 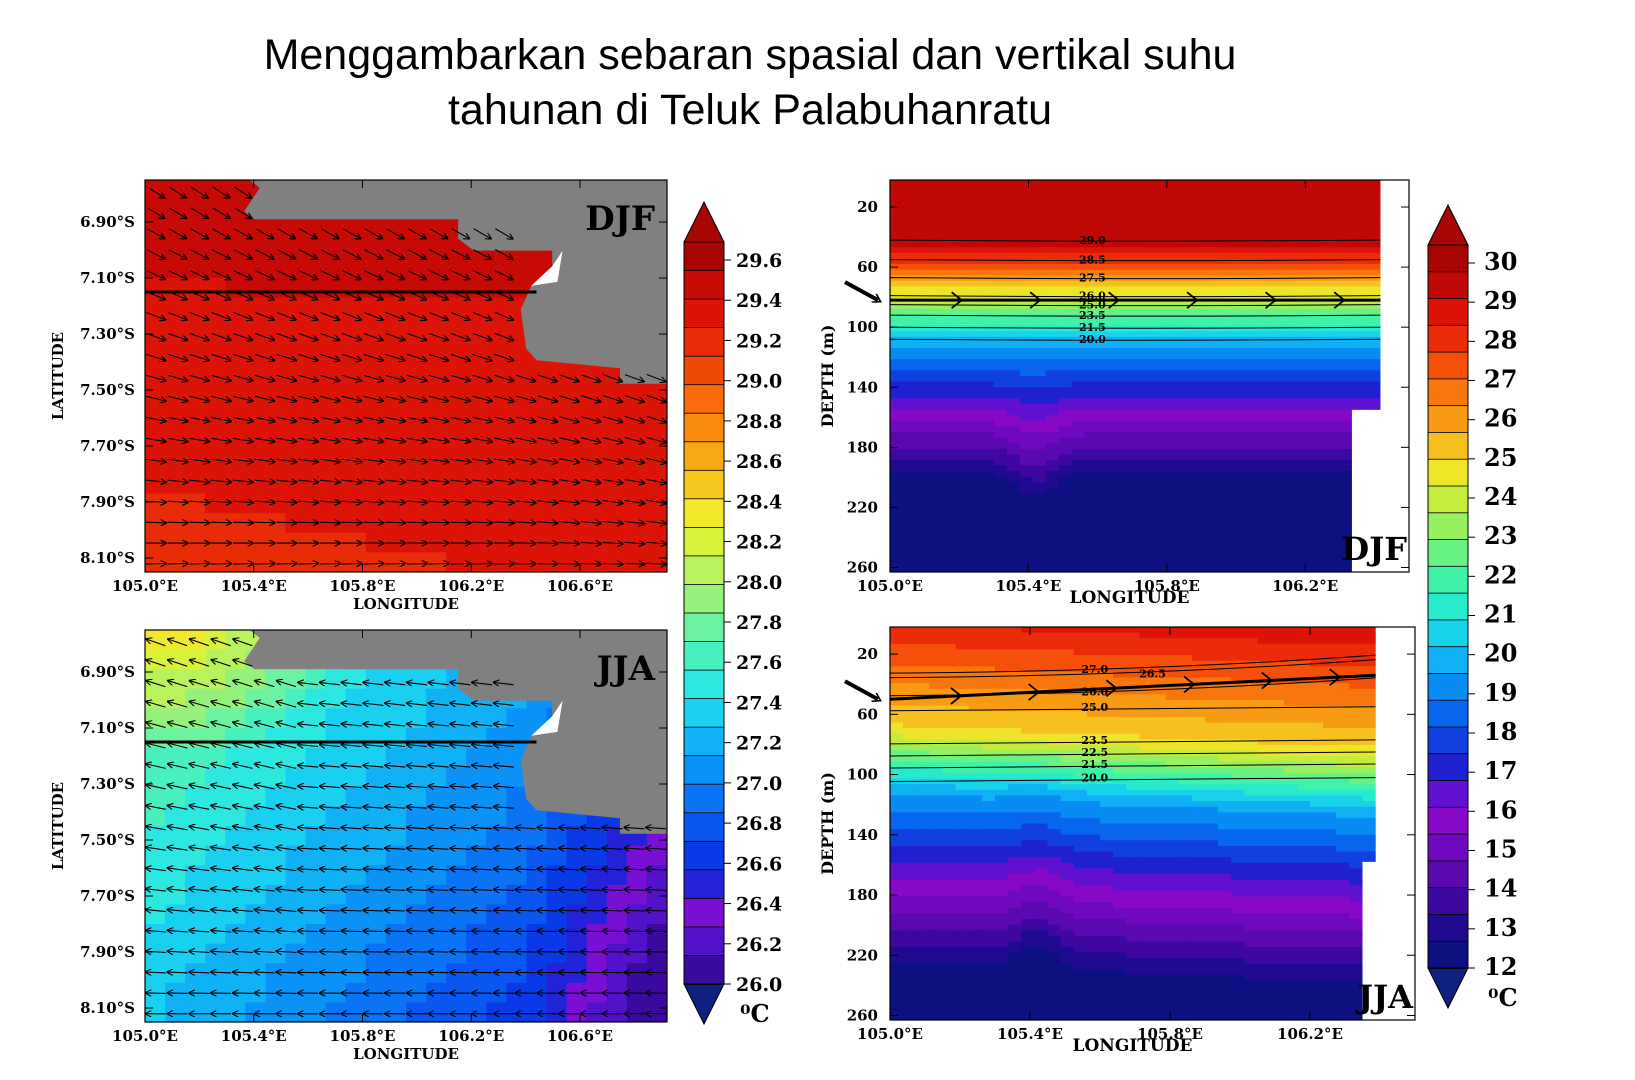 I want to click on x-tick-label: 105.4°E, so click(x=254, y=1036).